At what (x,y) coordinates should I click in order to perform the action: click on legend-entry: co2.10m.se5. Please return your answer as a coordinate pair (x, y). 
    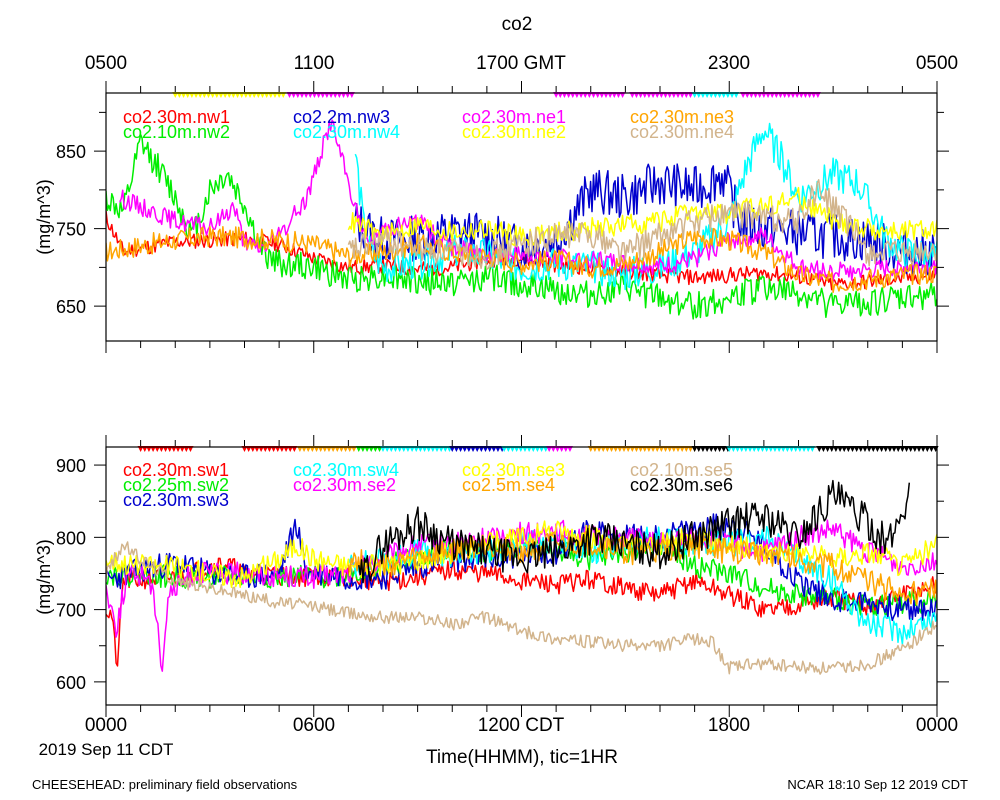
    Looking at the image, I should click on (681, 470).